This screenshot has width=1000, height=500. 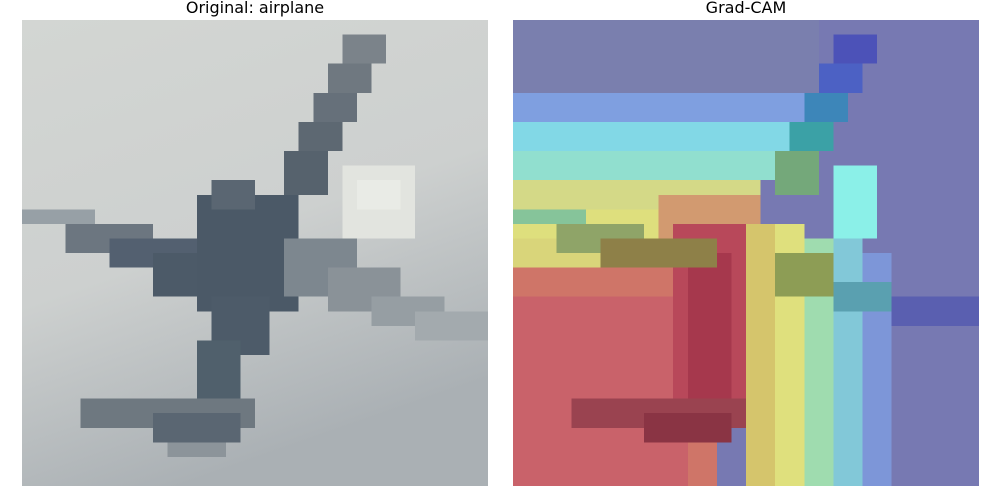 What do you see at coordinates (746, 8) in the screenshot?
I see `gradcam-title: Grad-CAM` at bounding box center [746, 8].